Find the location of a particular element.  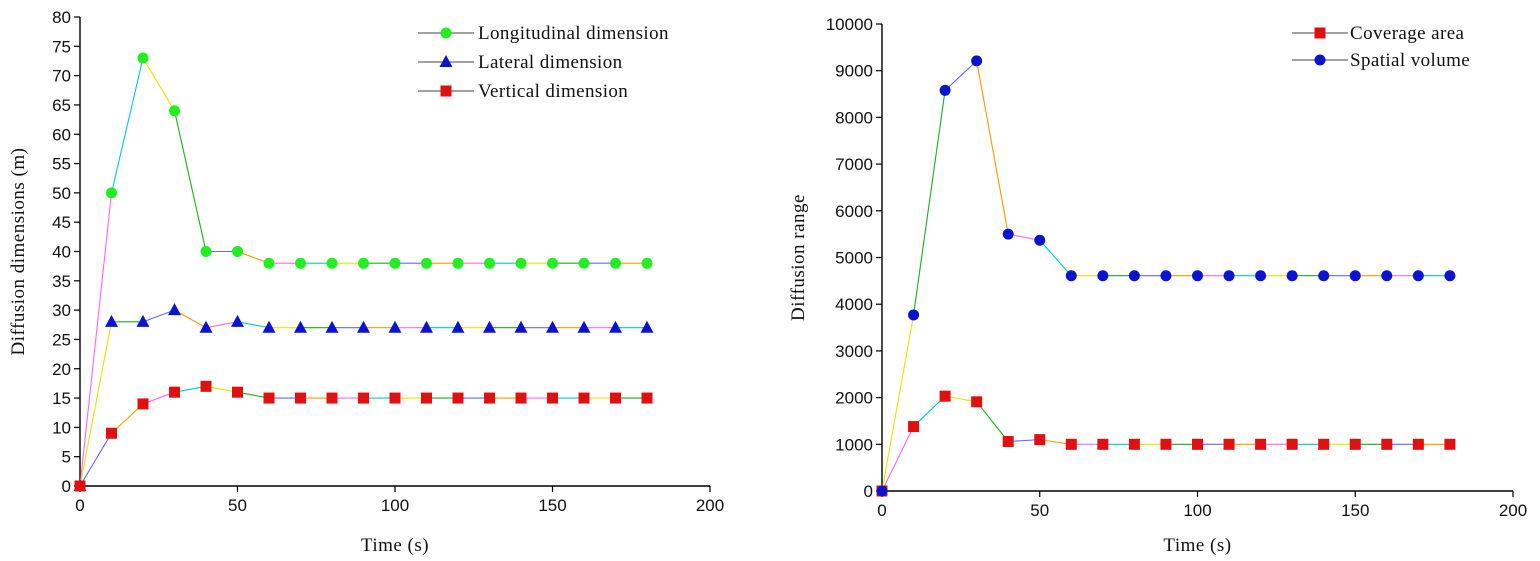

left-y-tick-label: 20 is located at coordinates (61, 369).